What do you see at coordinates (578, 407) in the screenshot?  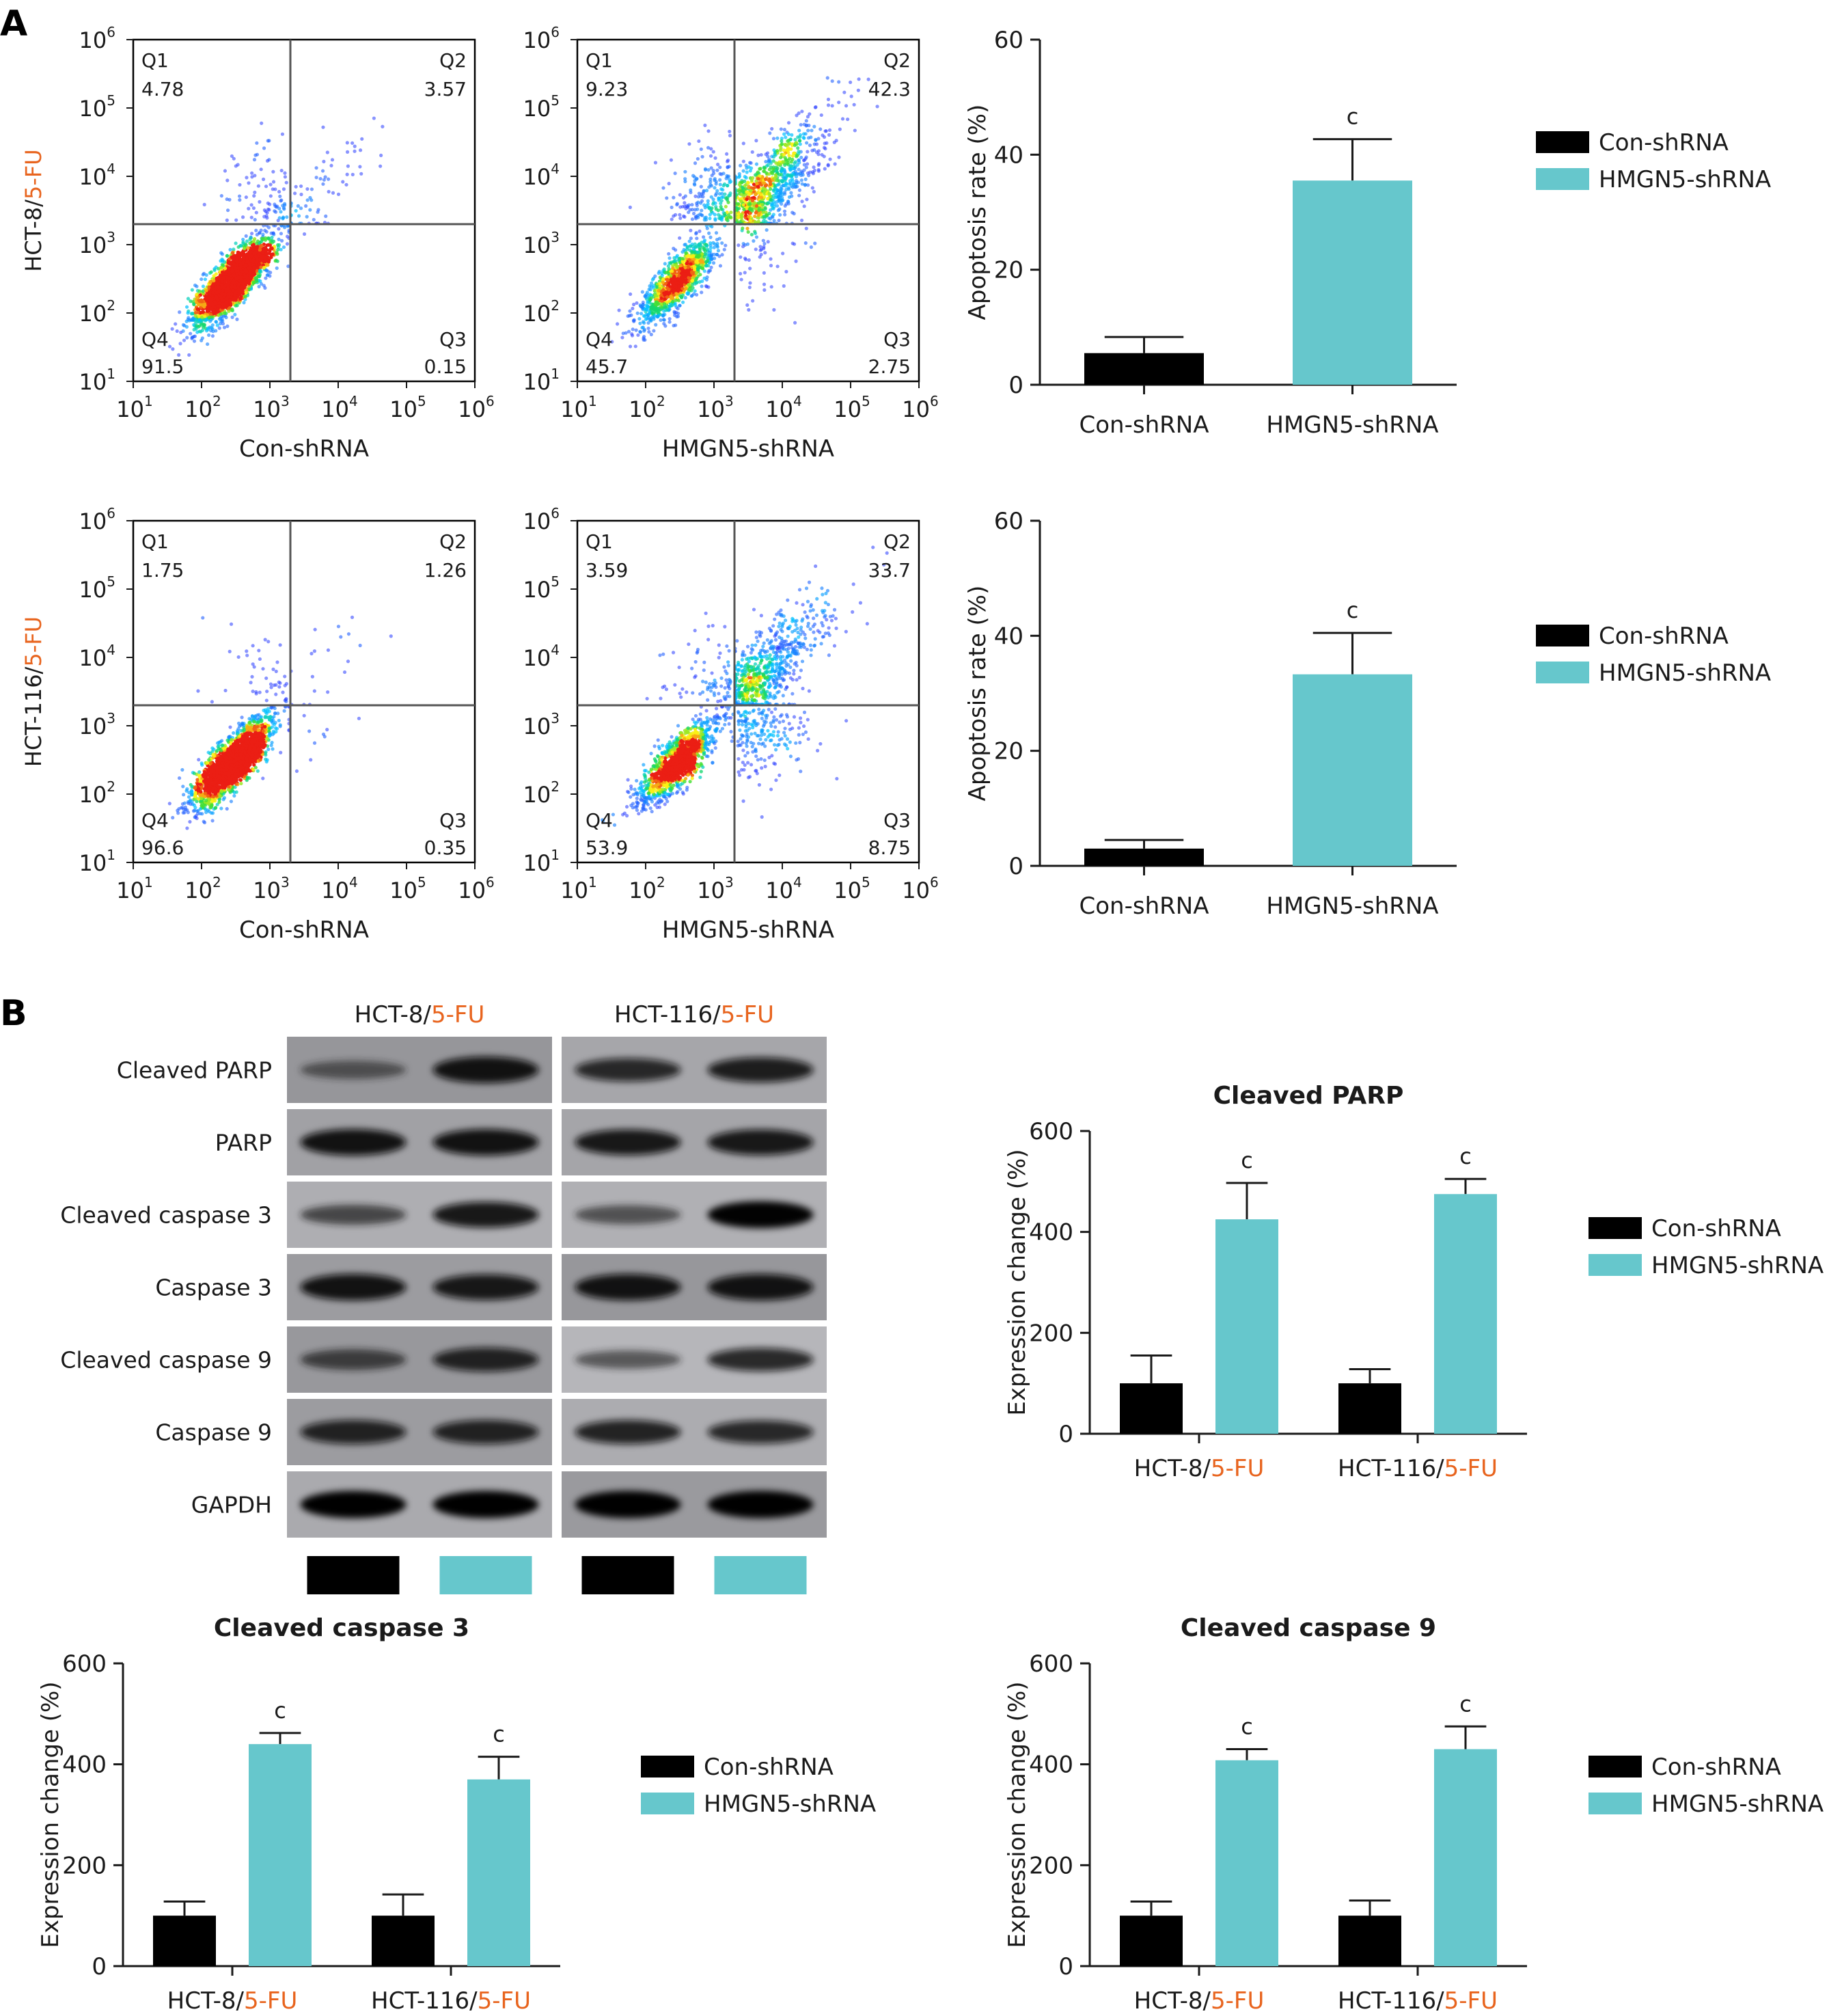 I see `x-tick-label: 101` at bounding box center [578, 407].